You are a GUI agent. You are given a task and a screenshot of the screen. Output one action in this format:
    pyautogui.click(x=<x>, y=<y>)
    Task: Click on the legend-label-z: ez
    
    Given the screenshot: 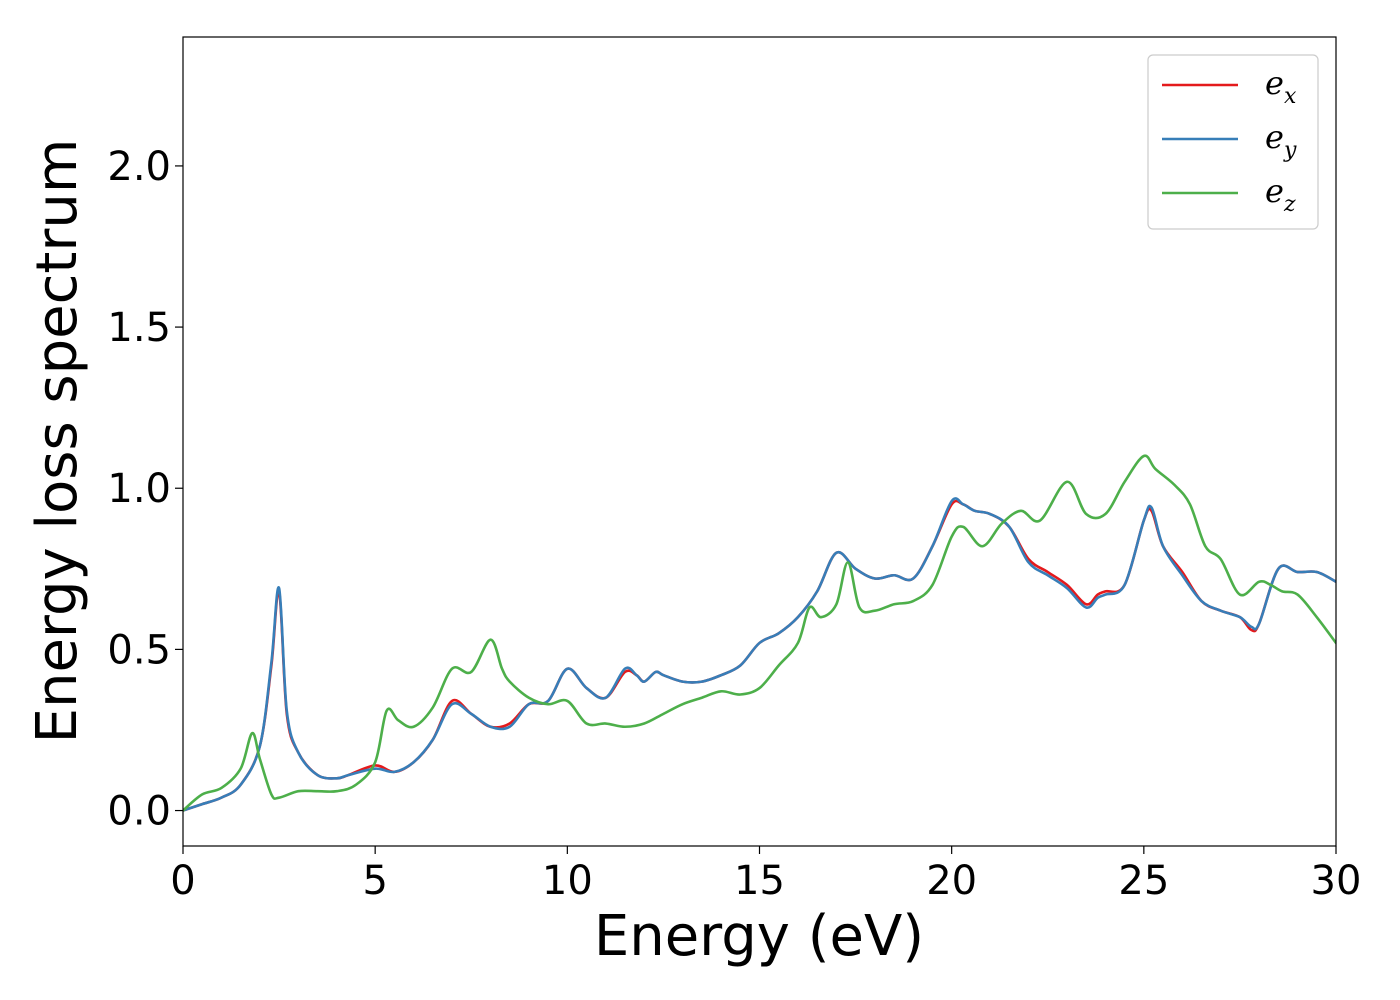 What is the action you would take?
    pyautogui.click(x=1280, y=194)
    